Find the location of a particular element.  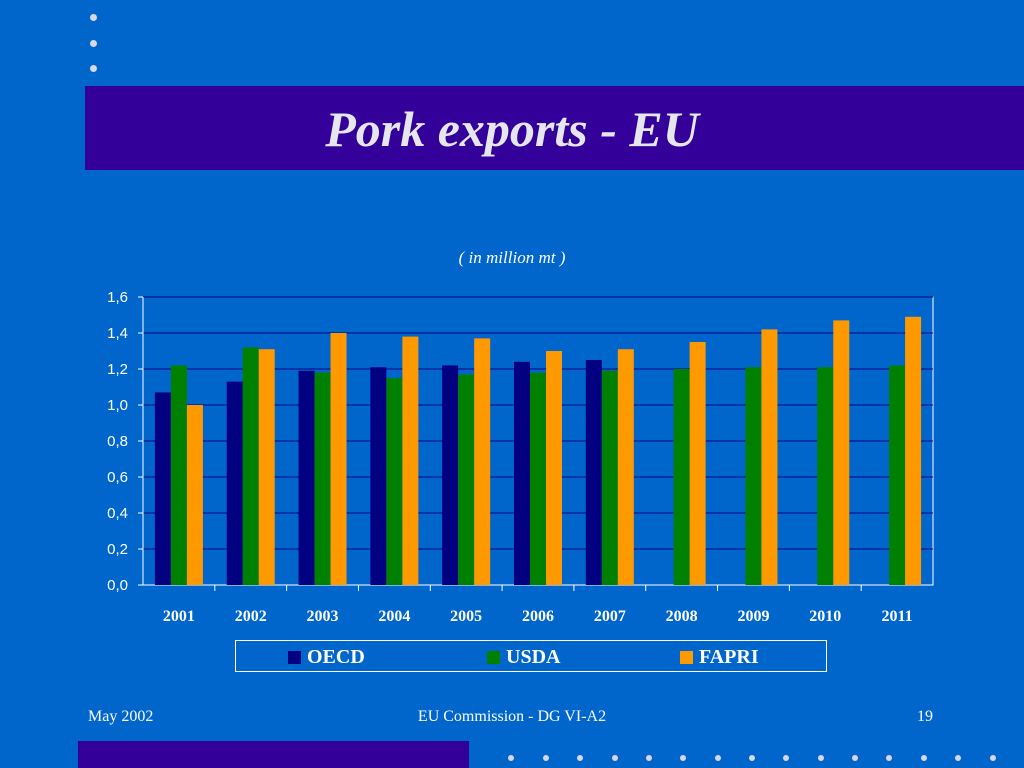

bar-usda-2003 is located at coordinates (322, 478).